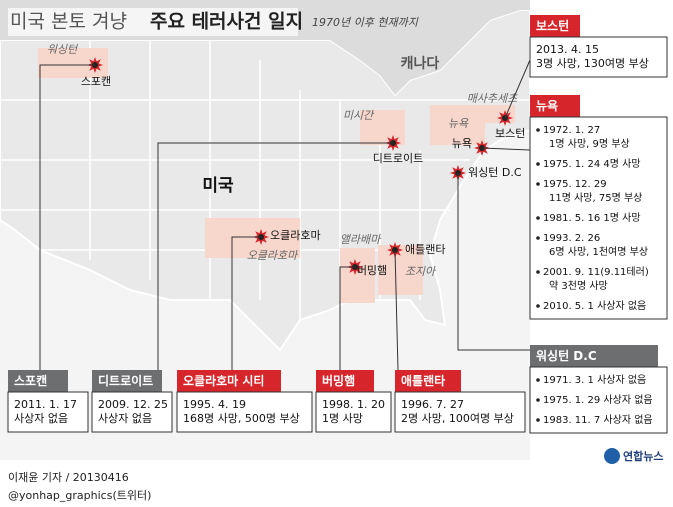  Describe the element at coordinates (45, 404) in the screenshot. I see `event-entry: 2011. 1. 17` at that location.